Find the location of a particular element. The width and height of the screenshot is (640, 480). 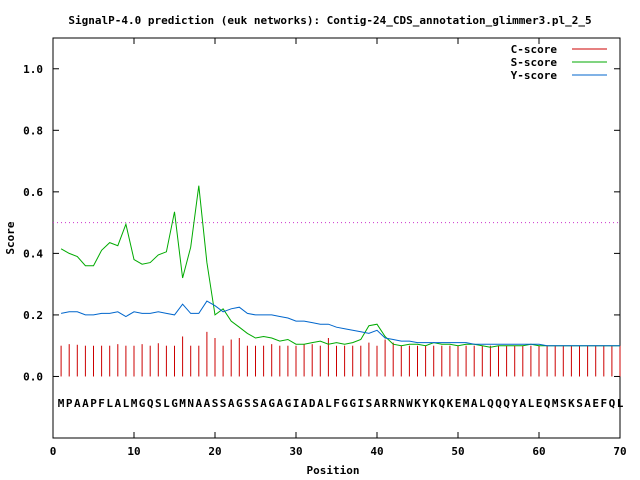

x-tick-label: 50 is located at coordinates (457, 451).